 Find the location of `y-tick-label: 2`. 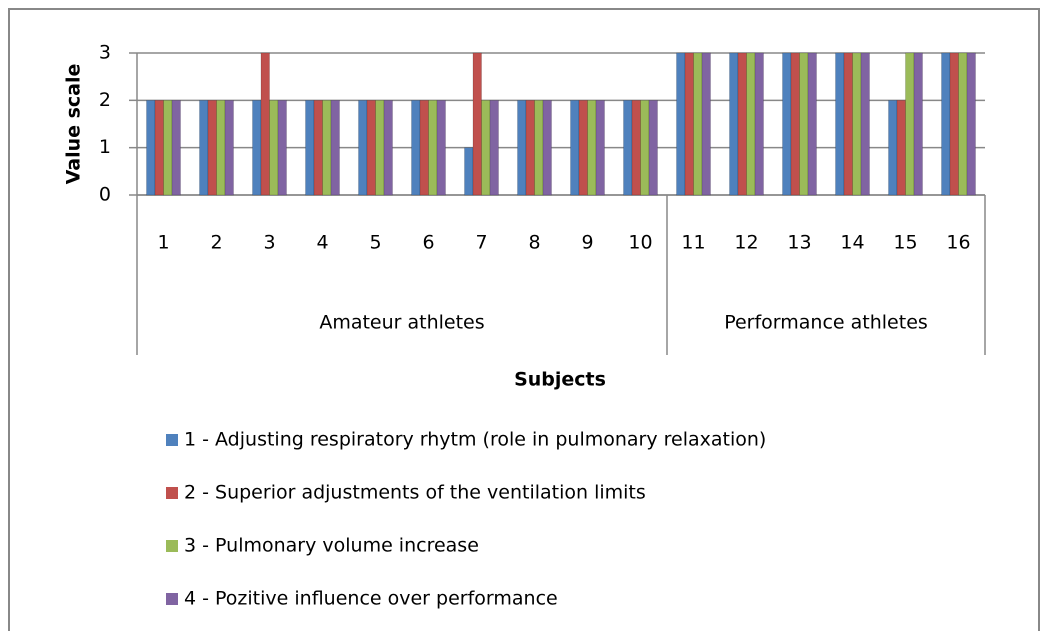

y-tick-label: 2 is located at coordinates (105, 100).